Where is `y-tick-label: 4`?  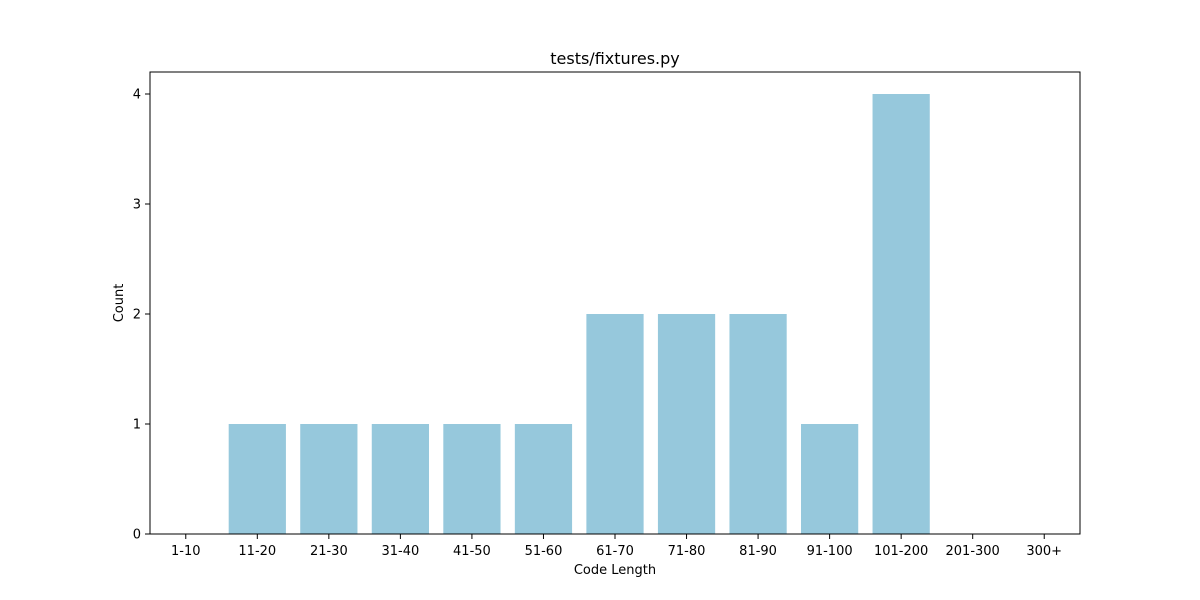
y-tick-label: 4 is located at coordinates (137, 95).